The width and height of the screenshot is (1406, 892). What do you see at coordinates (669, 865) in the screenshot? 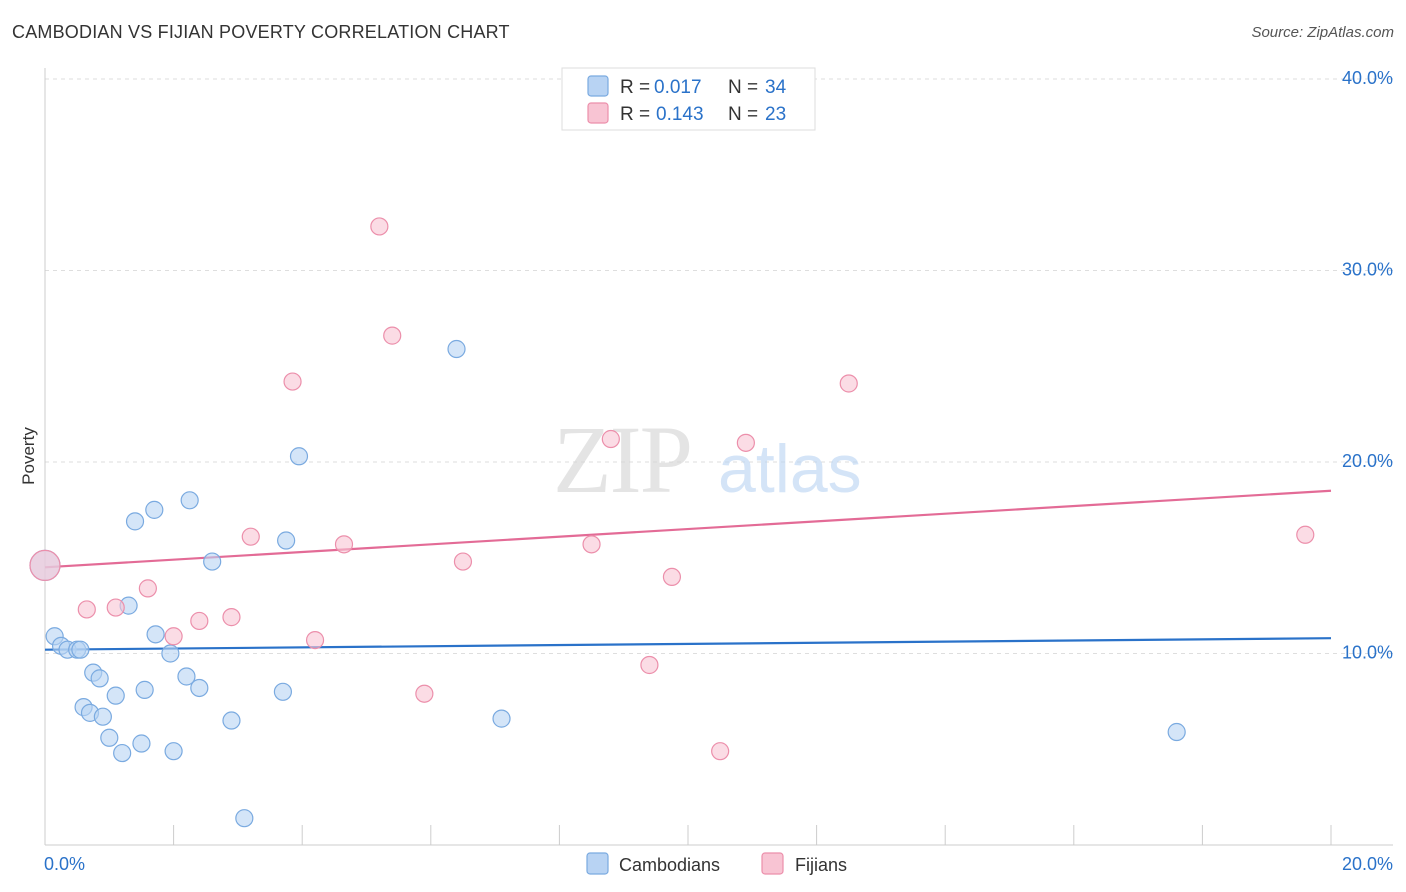
I see `legend-bottom-label-cambodians: Cambodians` at bounding box center [669, 865].